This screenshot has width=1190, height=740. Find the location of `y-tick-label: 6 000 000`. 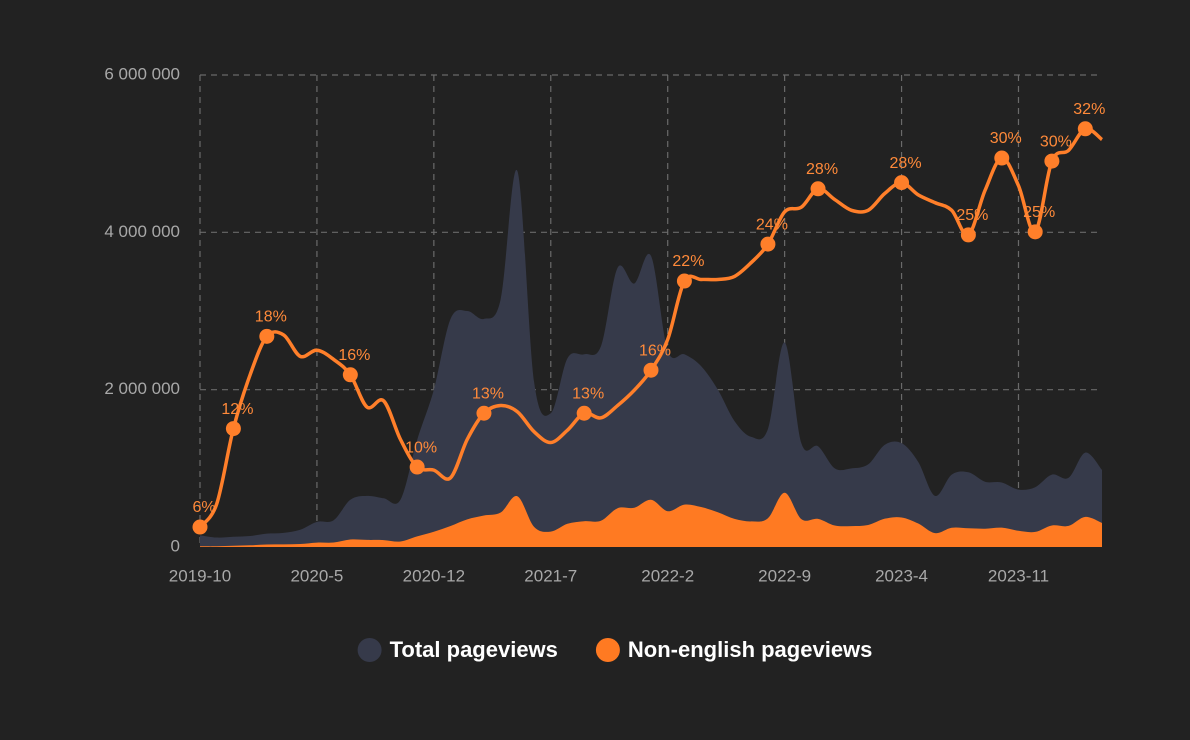

y-tick-label: 6 000 000 is located at coordinates (142, 73).